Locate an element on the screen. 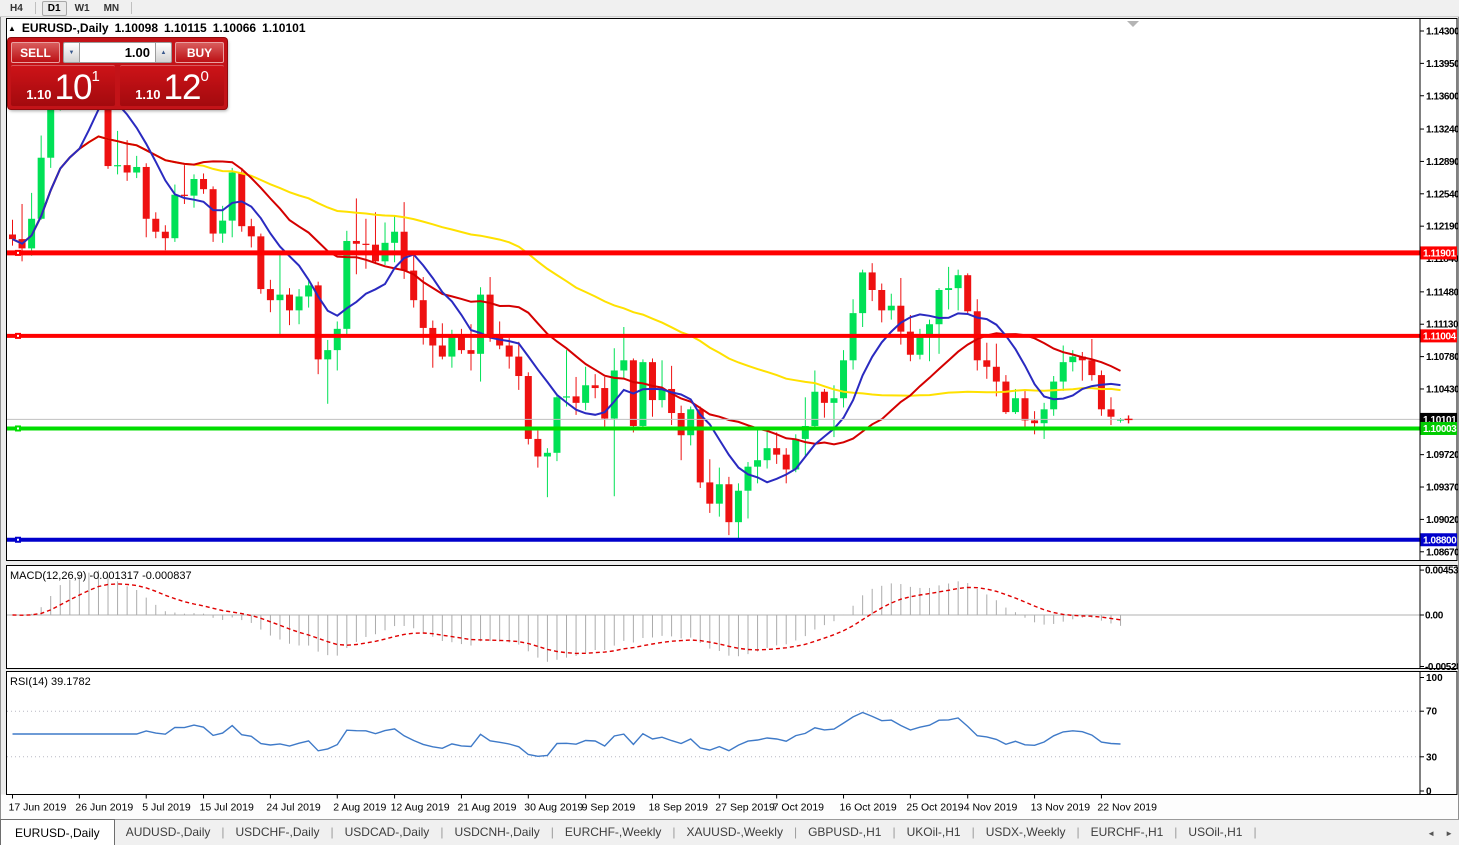 This screenshot has width=1459, height=845. svg-text: 0 is located at coordinates (1429, 792).